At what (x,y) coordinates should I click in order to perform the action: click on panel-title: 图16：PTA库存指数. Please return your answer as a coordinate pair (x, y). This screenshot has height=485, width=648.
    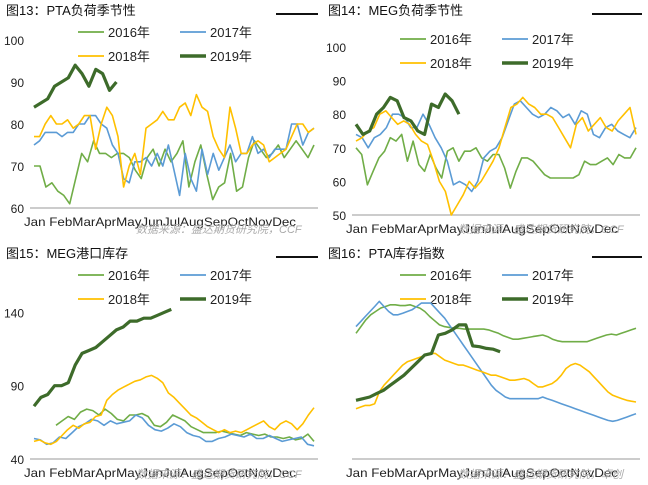
    Looking at the image, I should click on (386, 253).